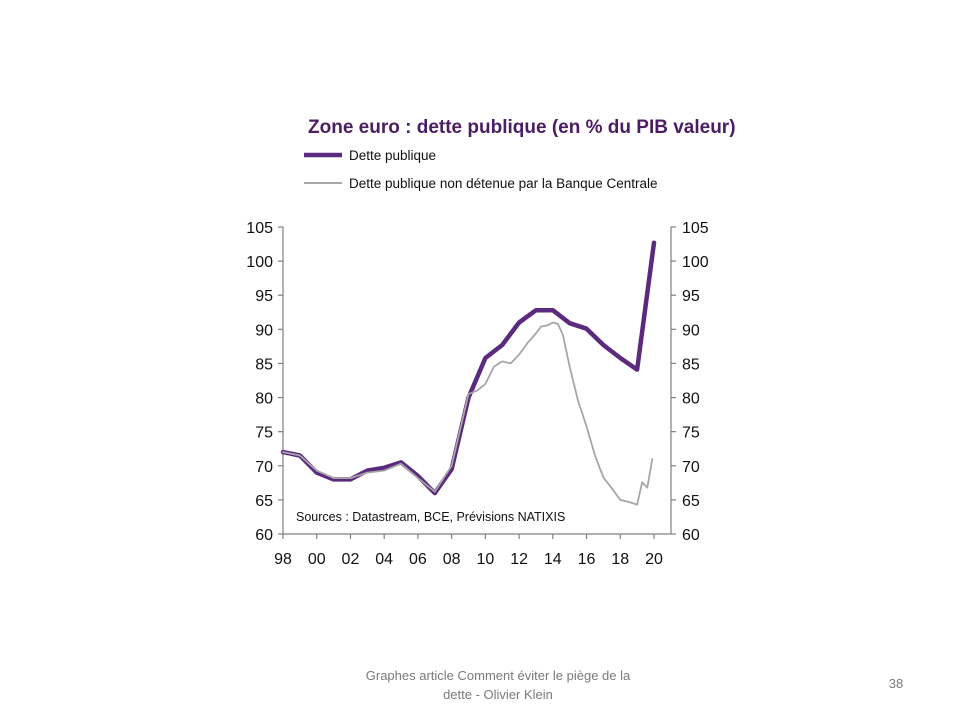 The height and width of the screenshot is (720, 960). I want to click on right-y-tick-label: 80, so click(691, 399).